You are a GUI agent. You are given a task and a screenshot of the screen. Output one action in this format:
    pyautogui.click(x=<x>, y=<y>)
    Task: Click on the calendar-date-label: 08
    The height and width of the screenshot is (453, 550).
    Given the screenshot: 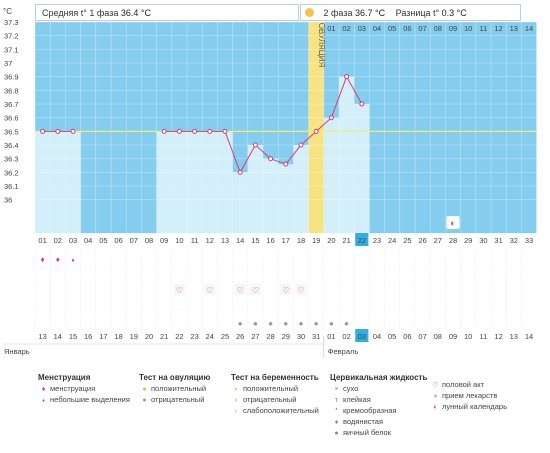 What is the action you would take?
    pyautogui.click(x=438, y=336)
    